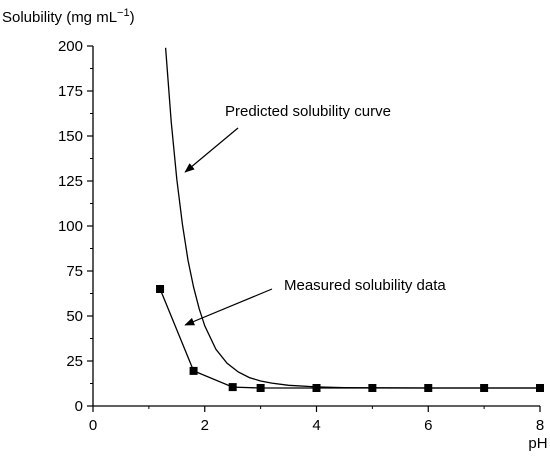  What do you see at coordinates (70, 91) in the screenshot?
I see `y-tick-label: 175` at bounding box center [70, 91].